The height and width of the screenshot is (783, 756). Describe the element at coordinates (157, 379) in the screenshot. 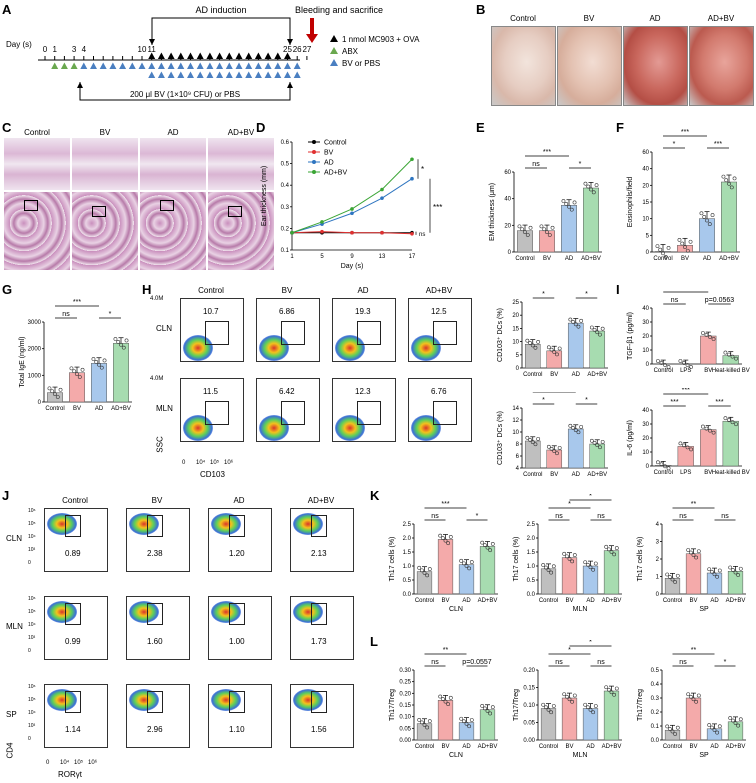

I see `flow-y-tick-label: 4.0M` at that location.